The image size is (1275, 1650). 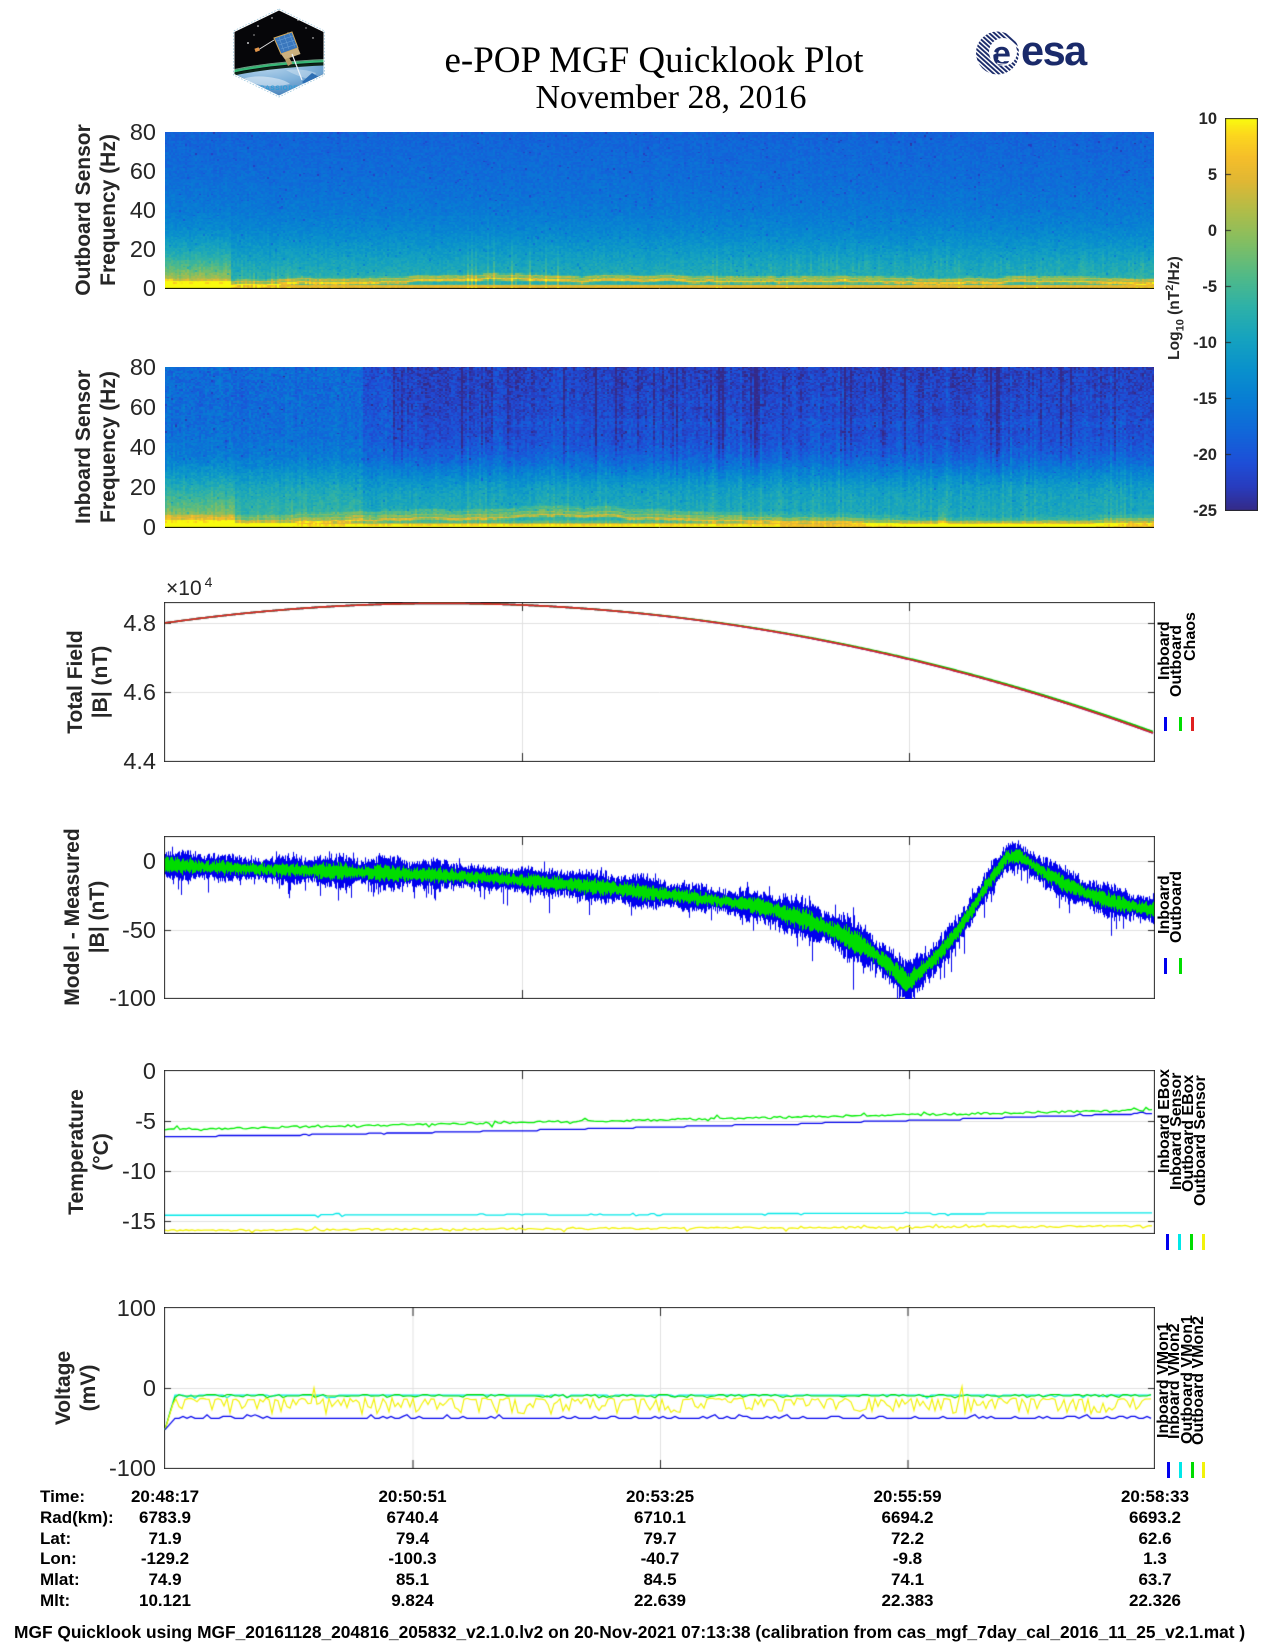 I want to click on svg-text: CASSIOPE, so click(x=279, y=88).